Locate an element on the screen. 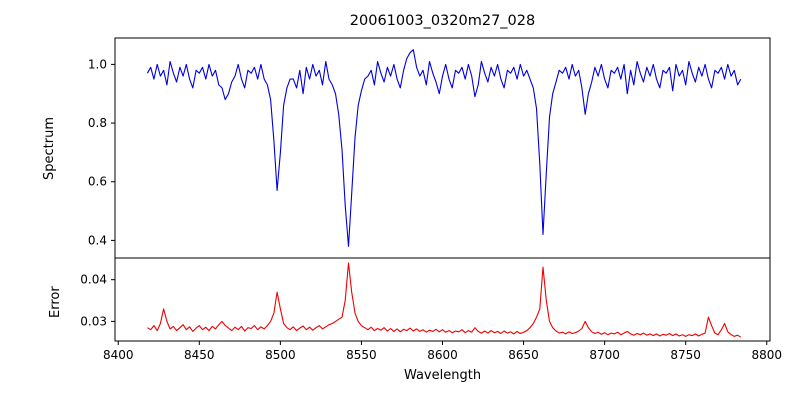 This screenshot has width=800, height=400. spectrum-y-tick-label: 0.4 is located at coordinates (97, 240).